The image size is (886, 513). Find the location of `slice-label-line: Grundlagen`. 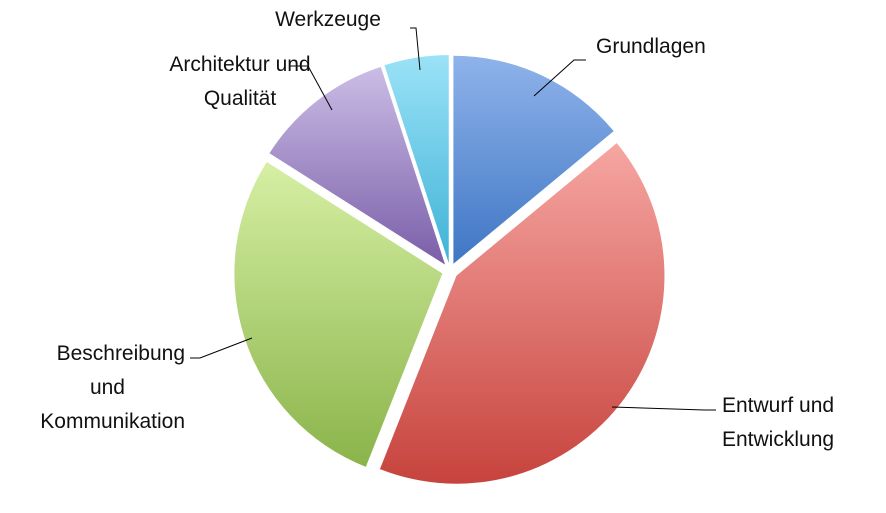

slice-label-line: Grundlagen is located at coordinates (651, 46).